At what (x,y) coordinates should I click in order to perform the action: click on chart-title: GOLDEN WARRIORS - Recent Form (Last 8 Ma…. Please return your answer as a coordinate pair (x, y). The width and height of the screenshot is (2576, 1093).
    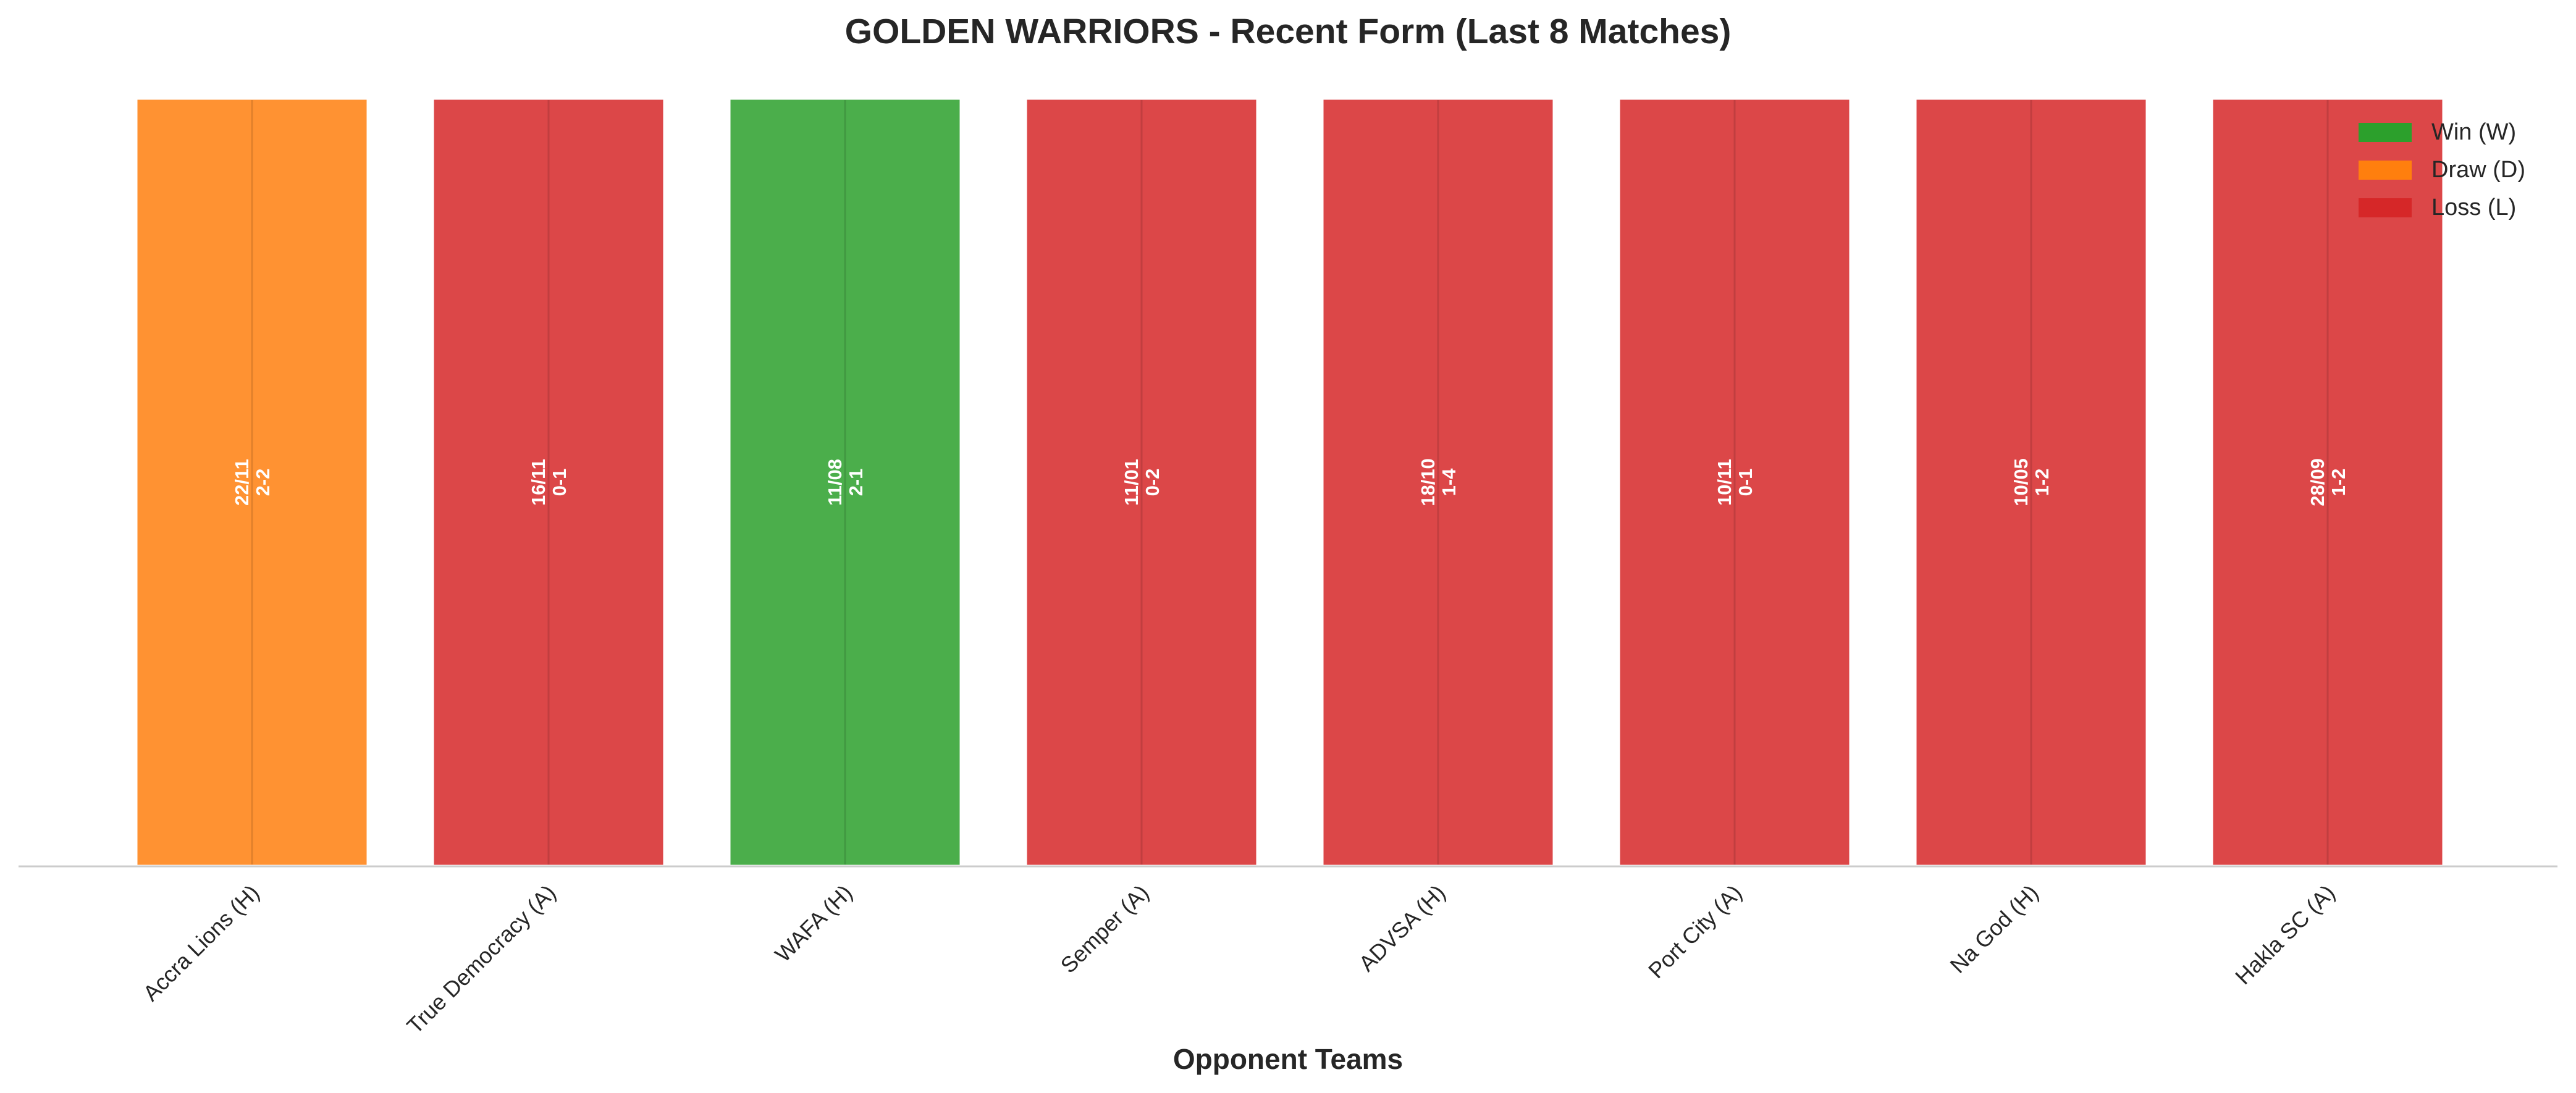
    Looking at the image, I should click on (1288, 31).